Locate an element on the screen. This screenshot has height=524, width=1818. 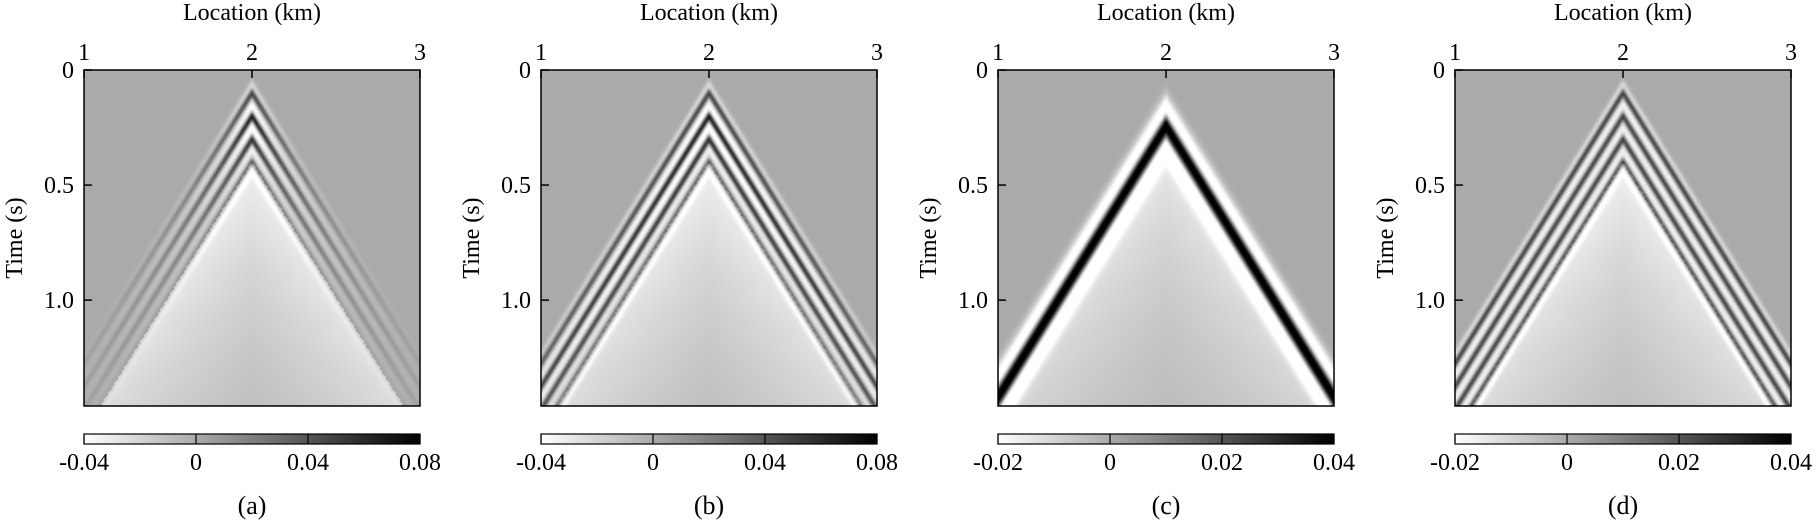
panel-label: (a) is located at coordinates (252, 505).